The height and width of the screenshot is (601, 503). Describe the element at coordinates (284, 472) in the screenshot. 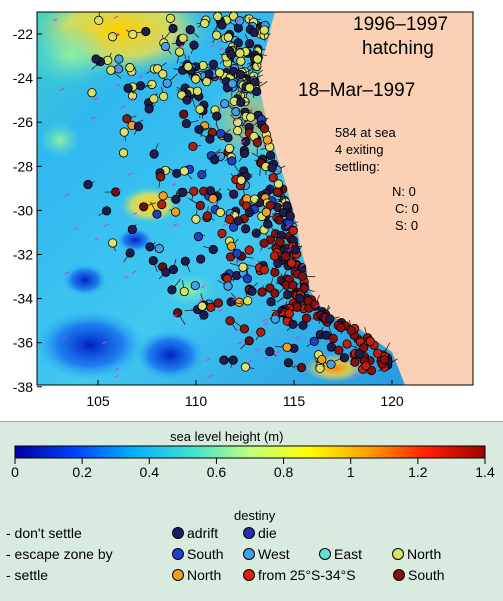

I see `colorbar-tick-label: 0.8` at that location.